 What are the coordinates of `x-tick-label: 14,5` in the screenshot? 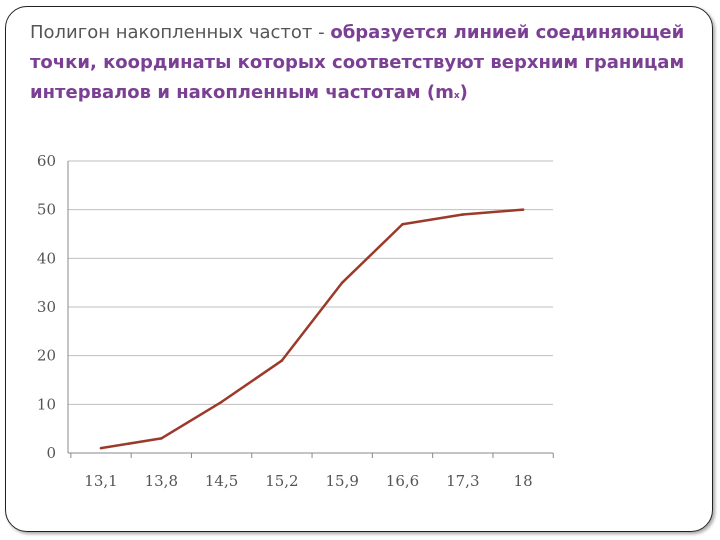 It's located at (221, 481).